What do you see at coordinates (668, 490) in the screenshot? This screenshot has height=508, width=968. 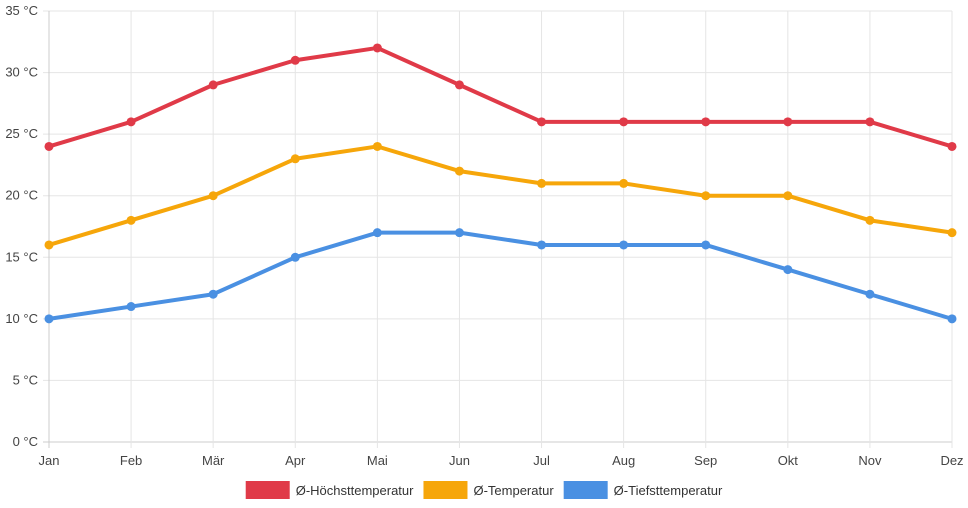 I see `legend-label: Ø-Tiefsttemperatur` at bounding box center [668, 490].